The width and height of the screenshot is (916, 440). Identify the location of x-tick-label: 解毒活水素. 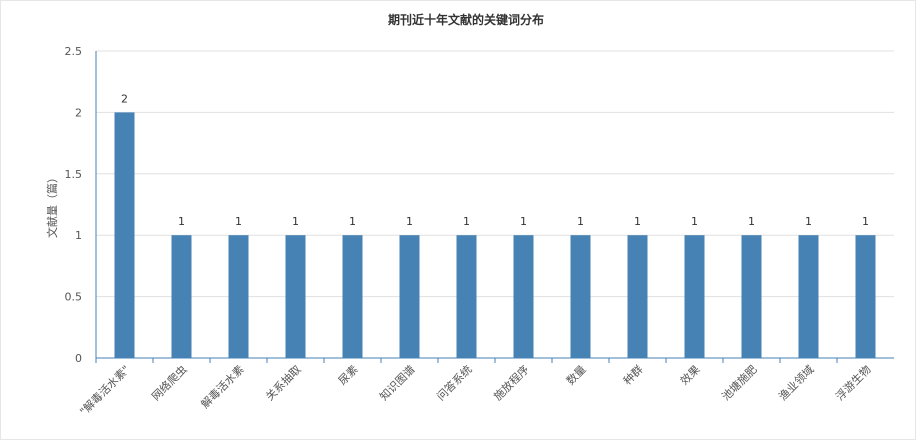
(222, 386).